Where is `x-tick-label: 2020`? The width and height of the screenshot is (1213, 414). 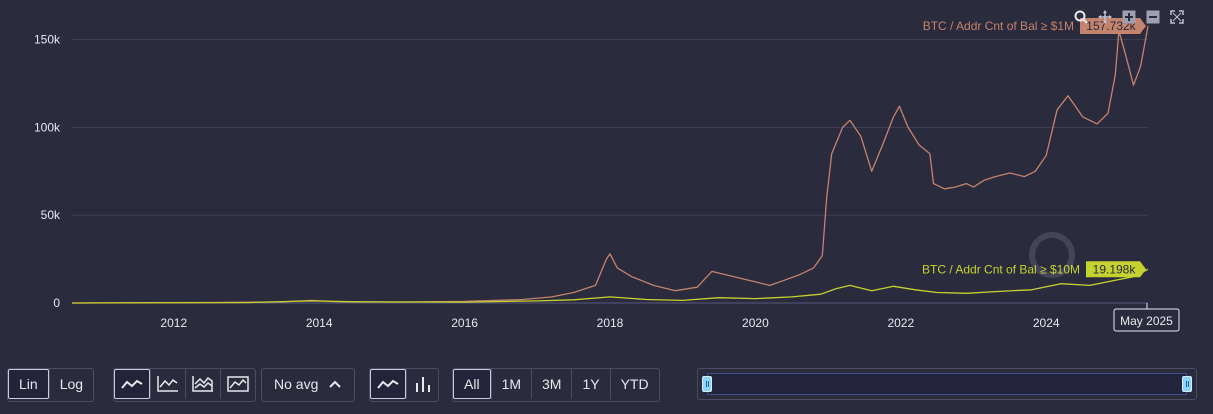 x-tick-label: 2020 is located at coordinates (755, 323).